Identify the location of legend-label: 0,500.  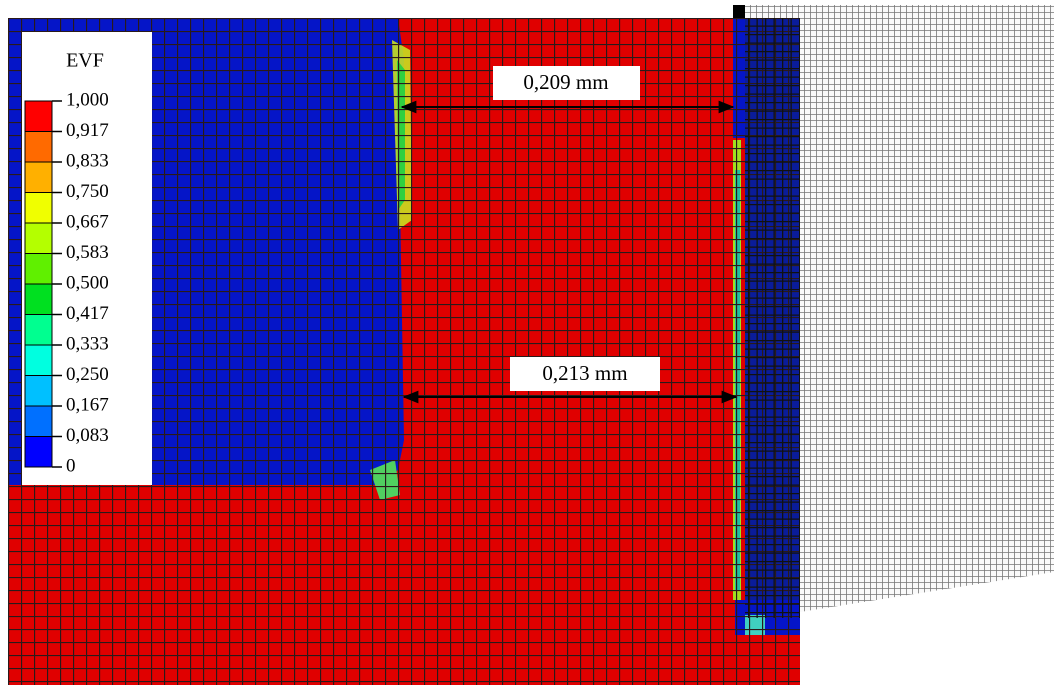
(87, 282).